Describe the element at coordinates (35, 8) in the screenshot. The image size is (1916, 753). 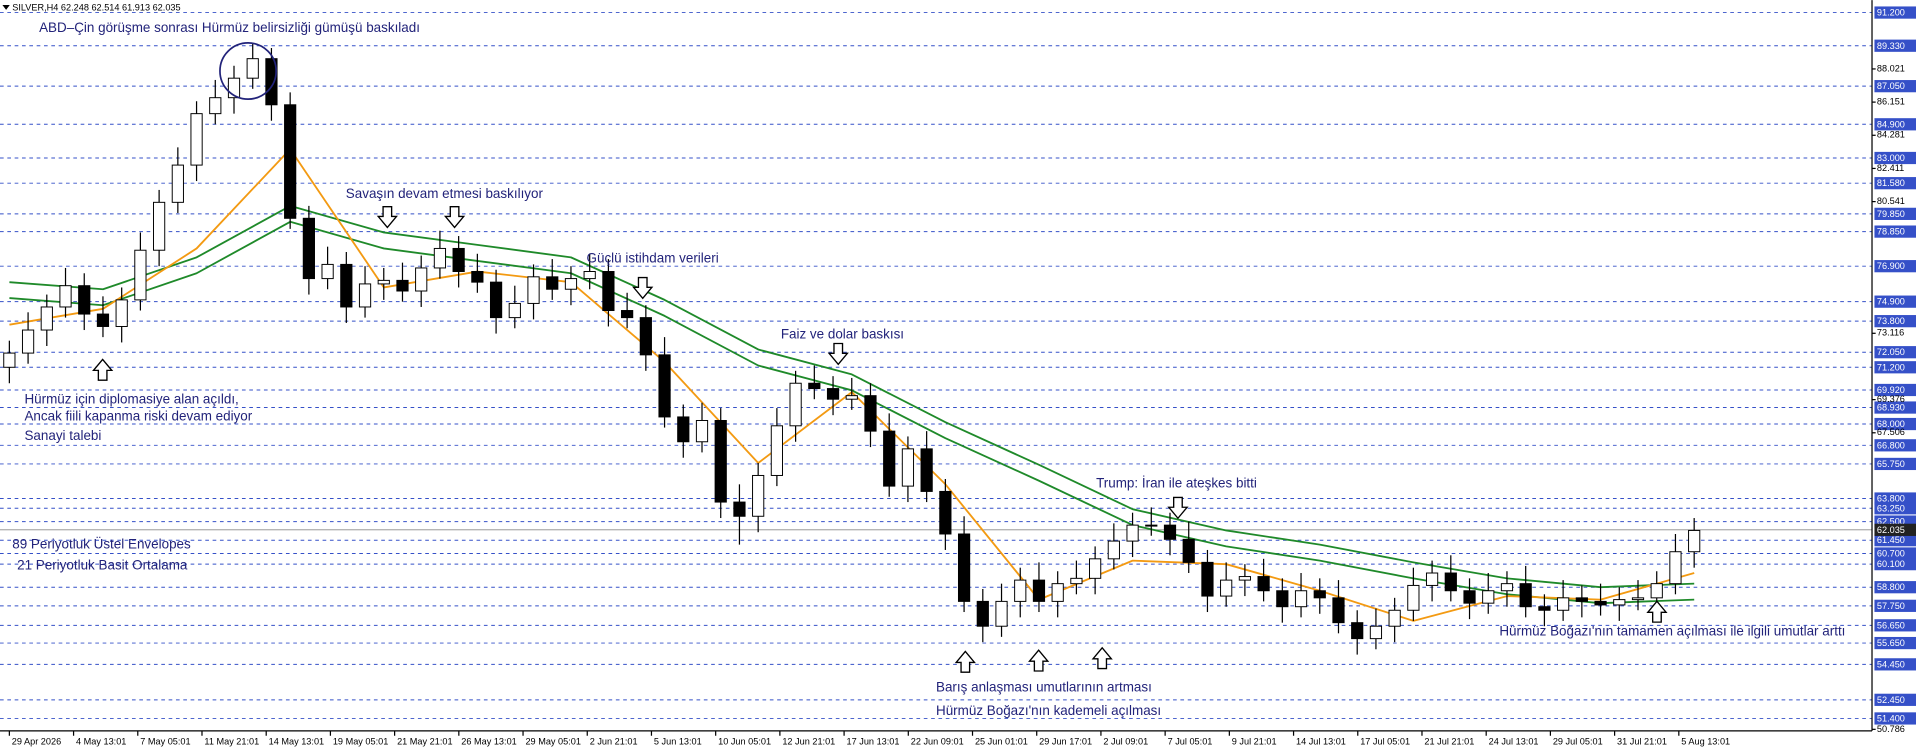
I see `symbol: SILVER,H4` at that location.